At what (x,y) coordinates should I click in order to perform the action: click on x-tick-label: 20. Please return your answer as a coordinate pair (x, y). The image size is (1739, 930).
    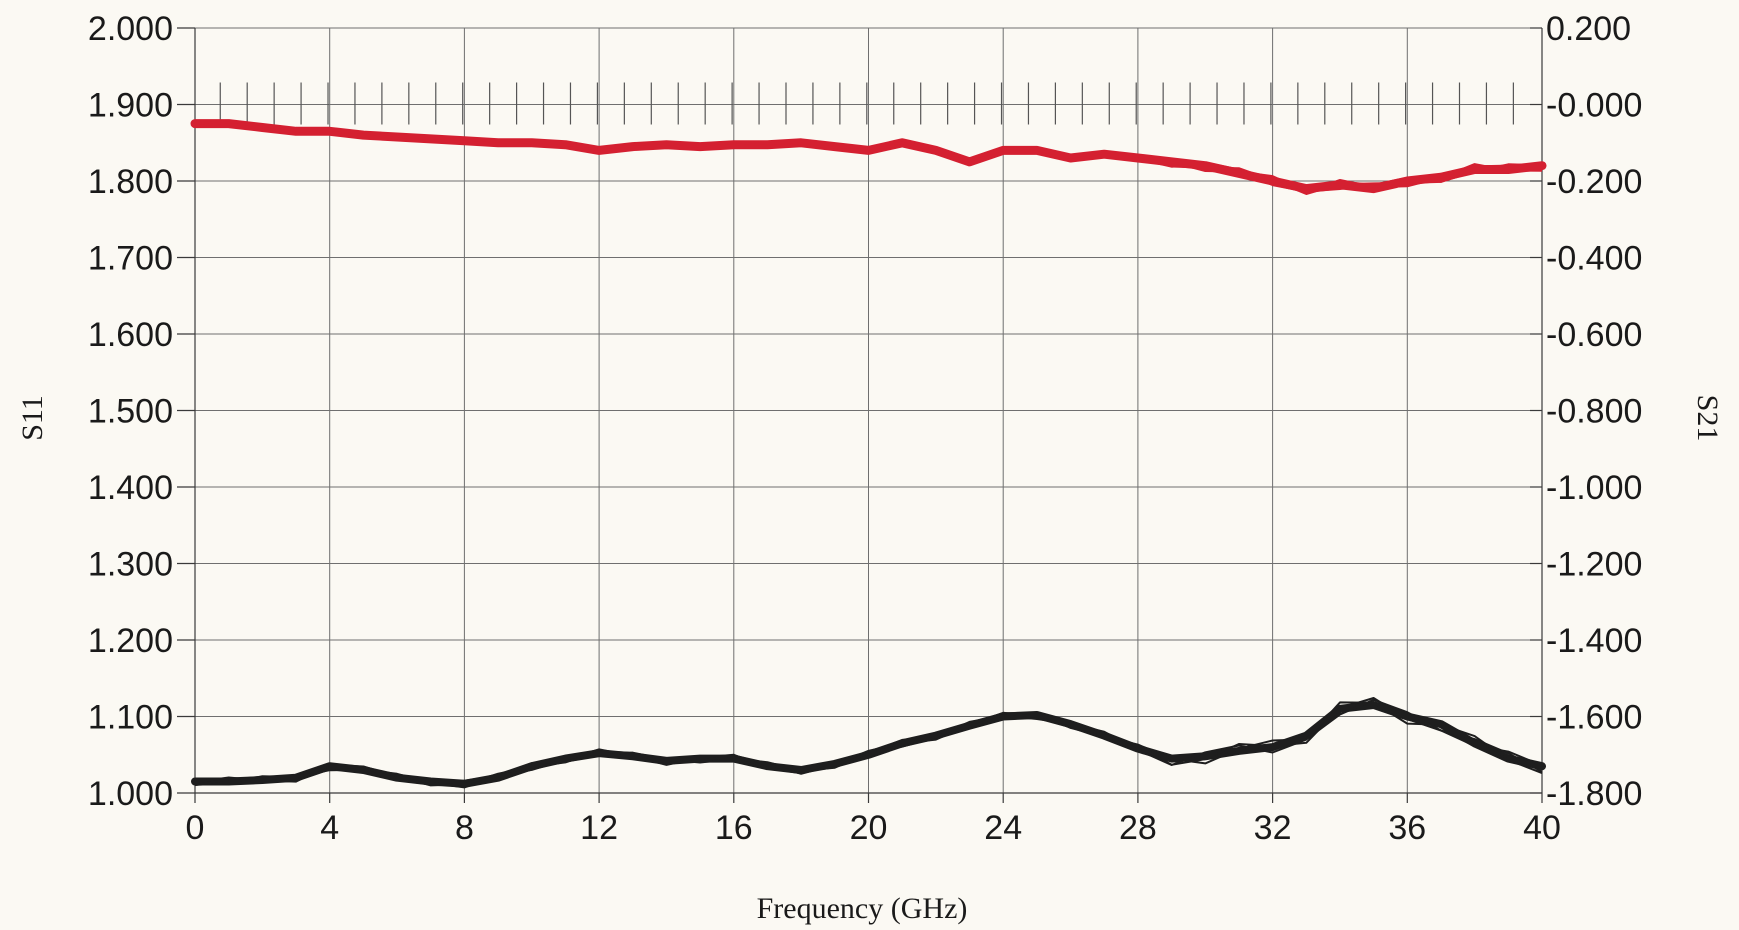
    Looking at the image, I should click on (869, 828).